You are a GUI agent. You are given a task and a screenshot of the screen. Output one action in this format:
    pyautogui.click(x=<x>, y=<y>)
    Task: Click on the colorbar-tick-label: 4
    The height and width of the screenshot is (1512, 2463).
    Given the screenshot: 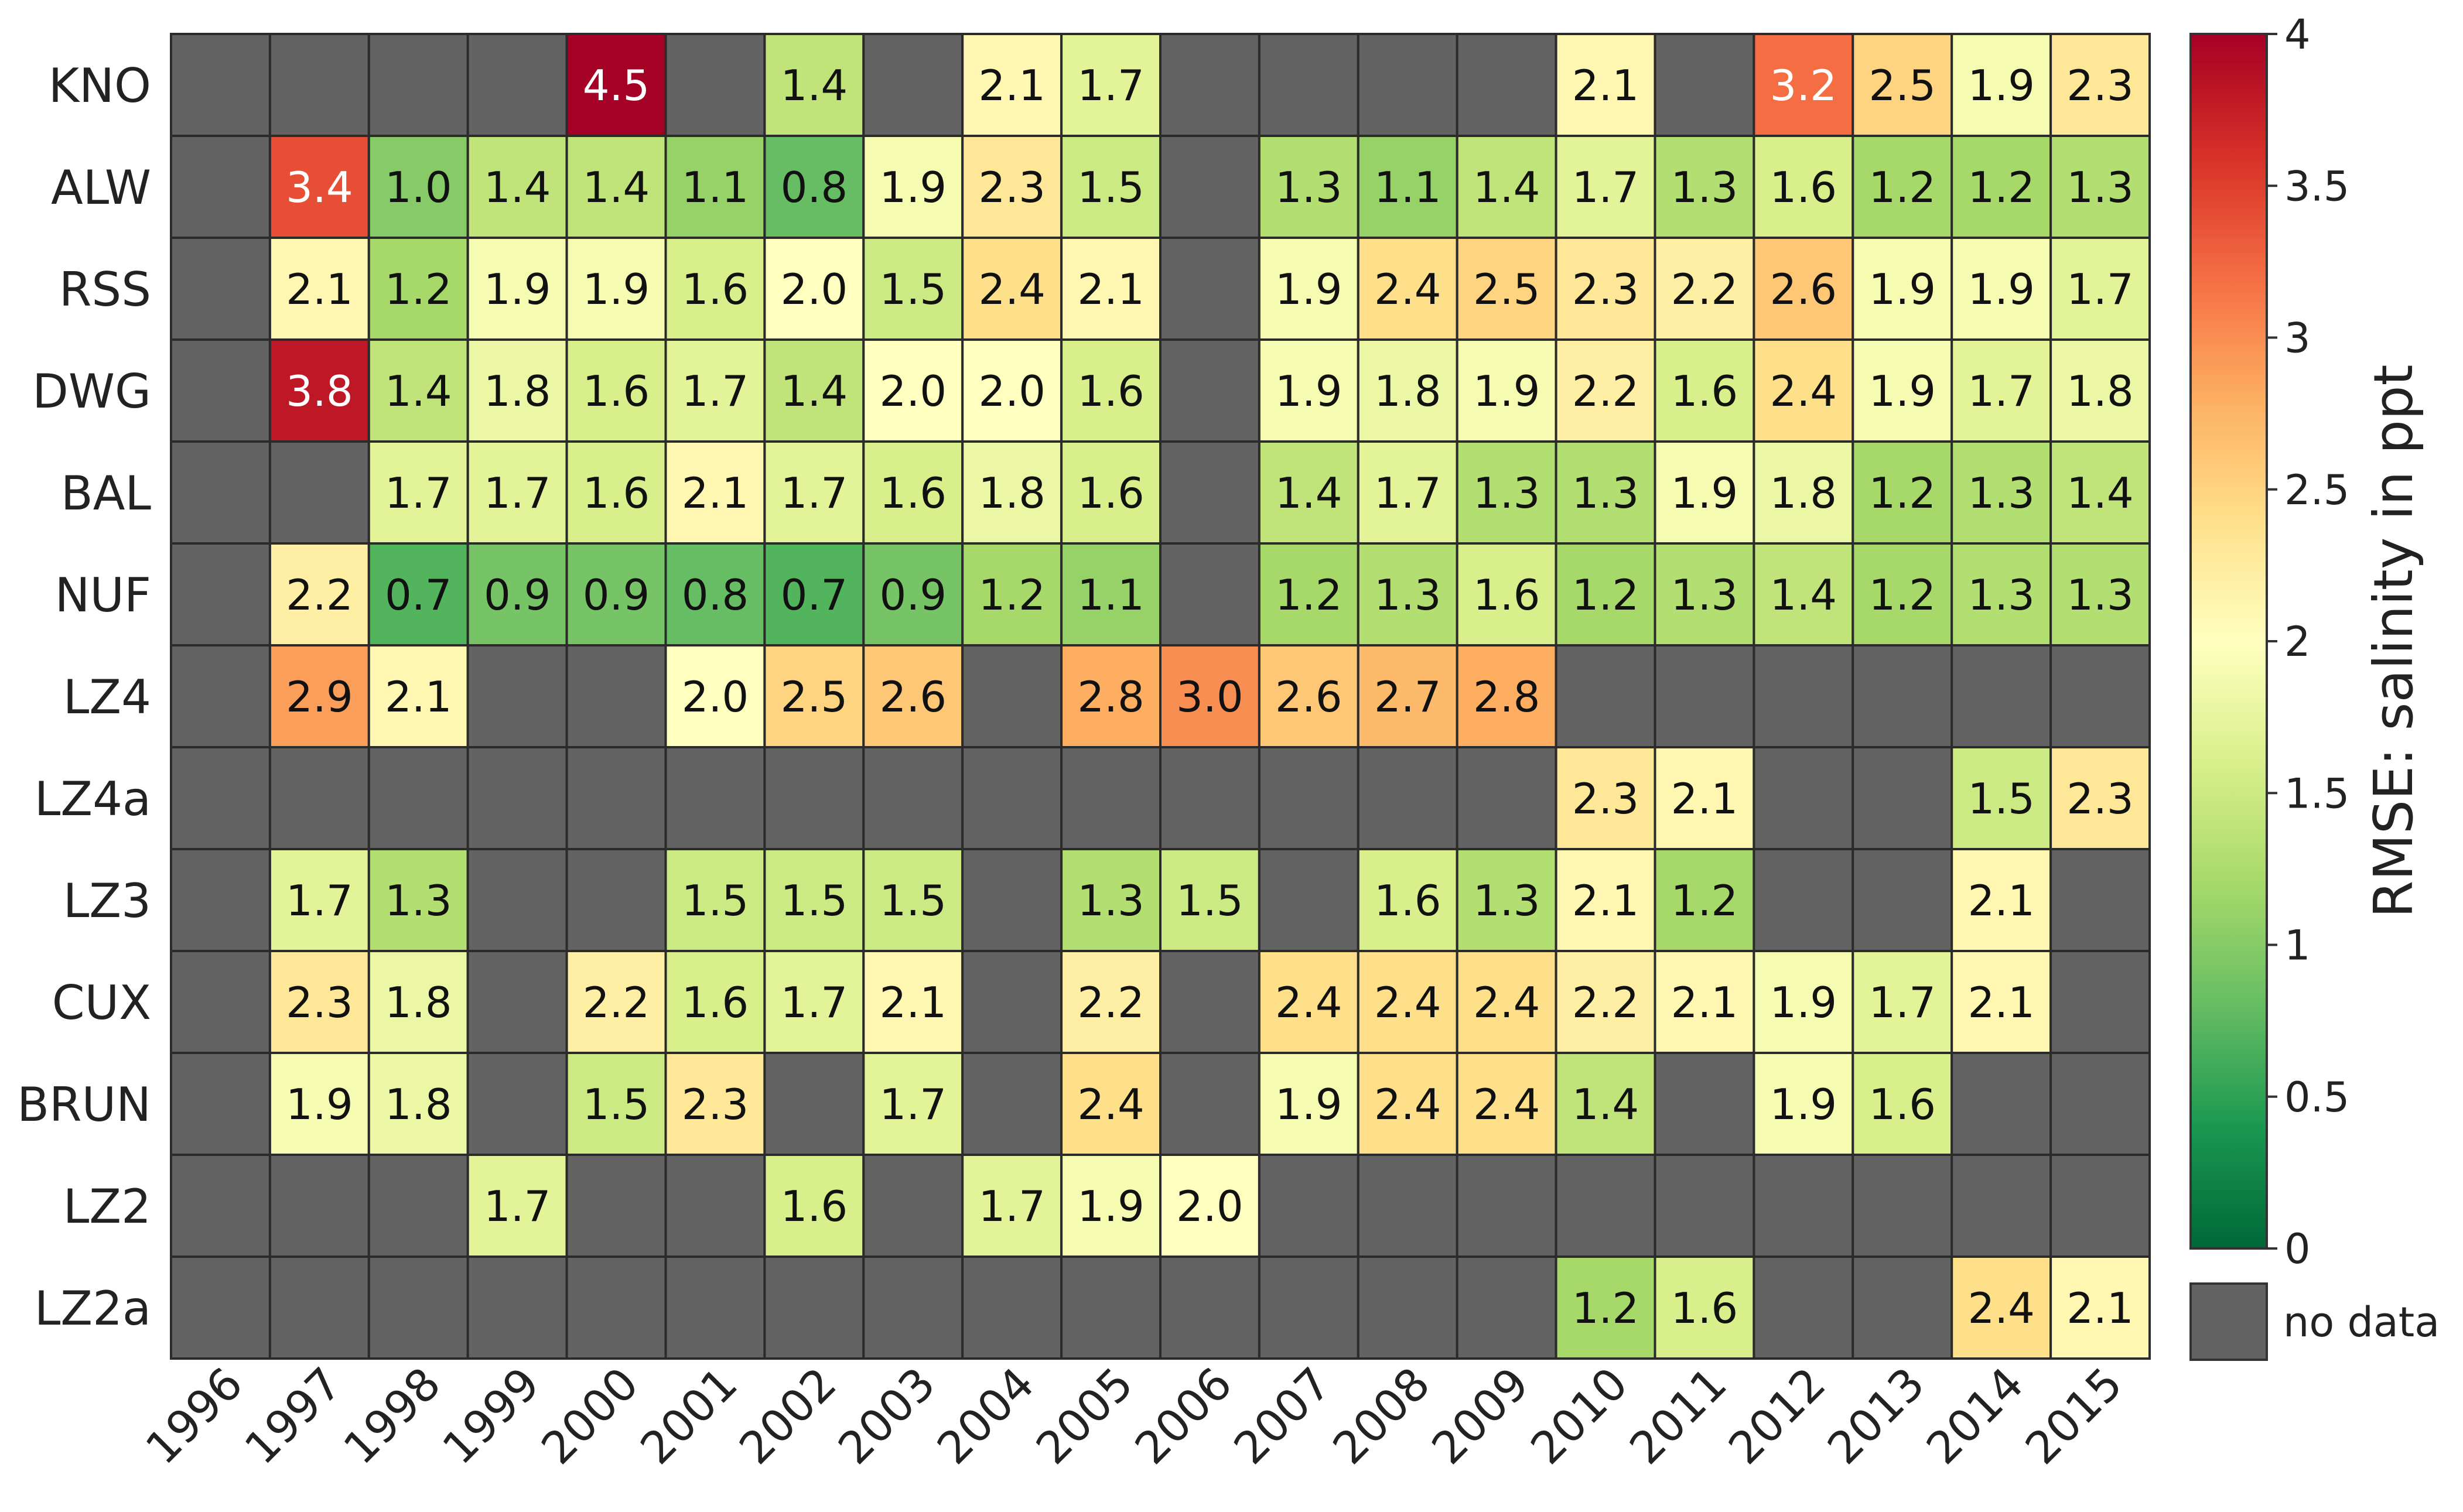 What is the action you would take?
    pyautogui.click(x=2297, y=35)
    